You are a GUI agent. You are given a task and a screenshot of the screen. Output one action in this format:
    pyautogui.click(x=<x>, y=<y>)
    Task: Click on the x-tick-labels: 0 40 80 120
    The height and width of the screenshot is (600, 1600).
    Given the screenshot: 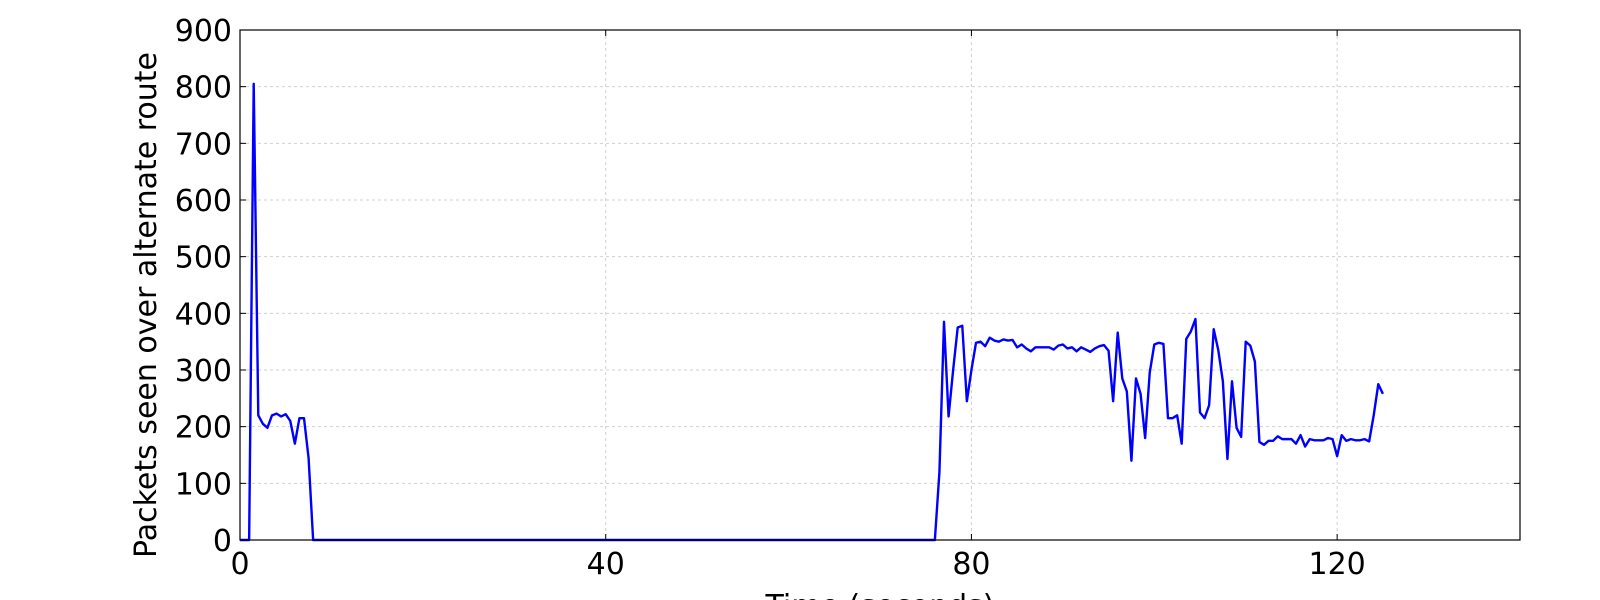 What is the action you would take?
    pyautogui.click(x=797, y=564)
    